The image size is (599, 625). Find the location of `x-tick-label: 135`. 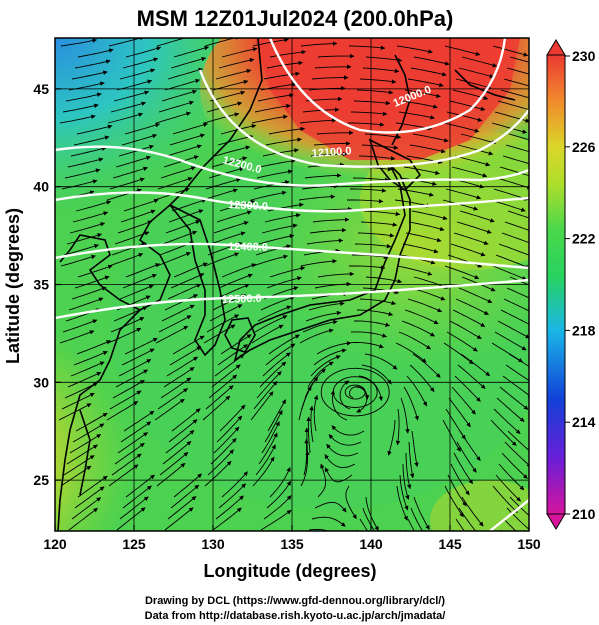

x-tick-label: 135 is located at coordinates (292, 544).